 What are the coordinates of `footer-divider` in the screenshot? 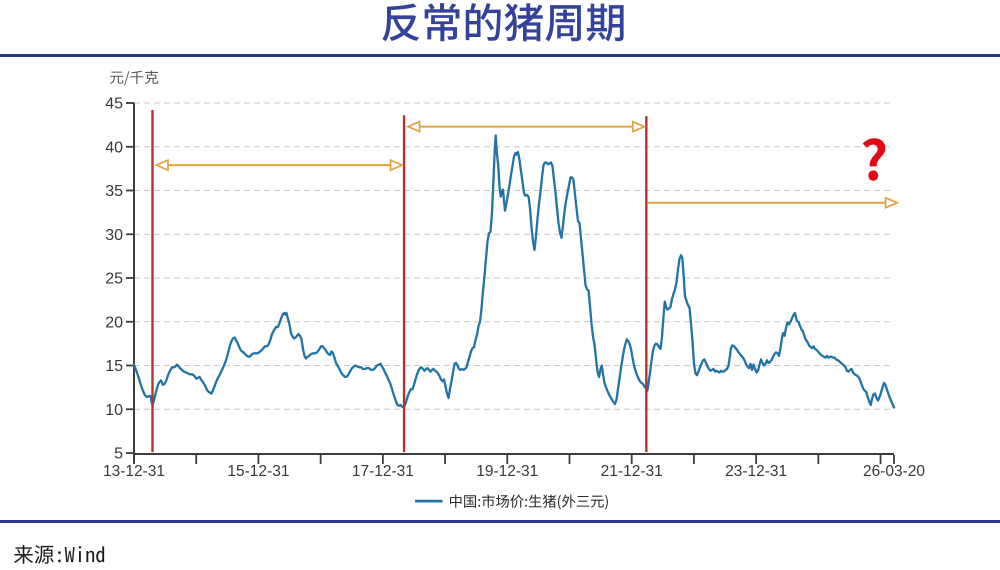 It's located at (500, 521).